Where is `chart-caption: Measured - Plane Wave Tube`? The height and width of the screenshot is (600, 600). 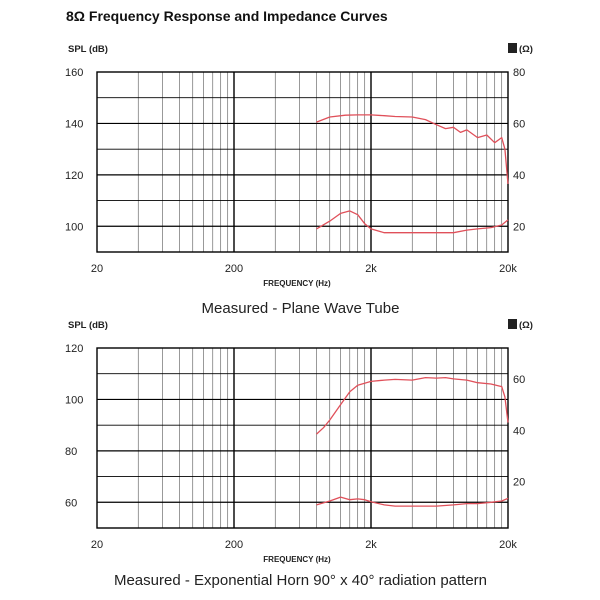 chart-caption: Measured - Plane Wave Tube is located at coordinates (301, 308).